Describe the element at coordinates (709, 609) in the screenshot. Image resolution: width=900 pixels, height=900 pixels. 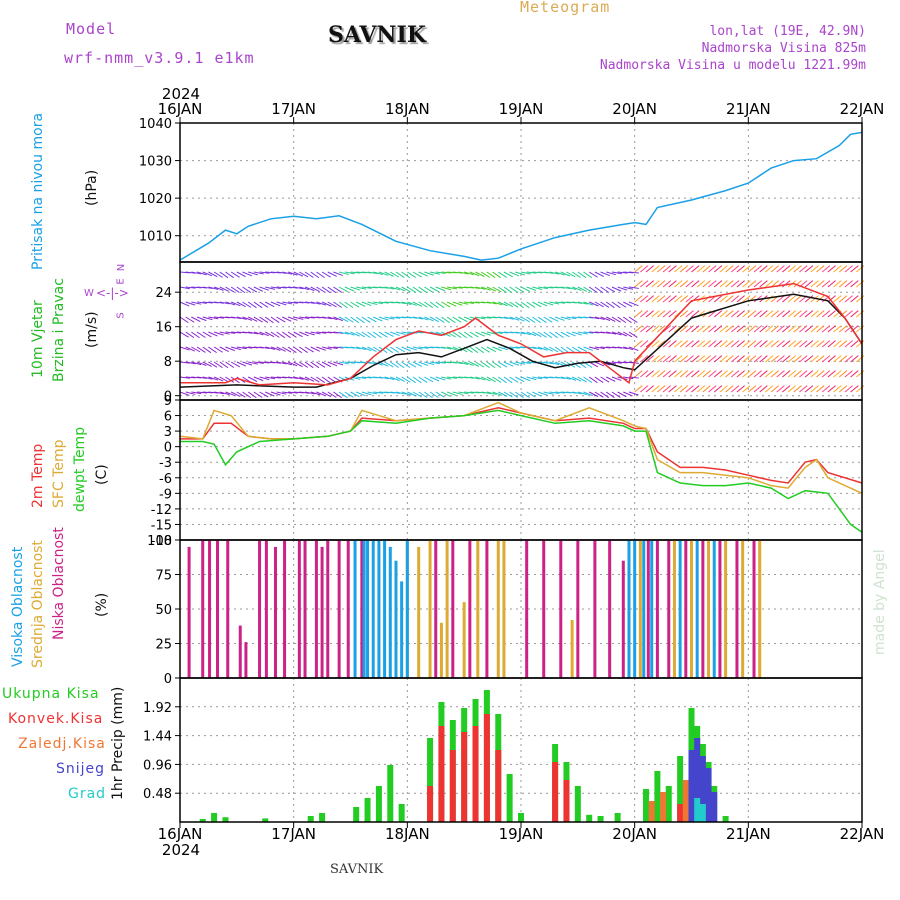
I see `bar-srednja-oblacnost` at that location.